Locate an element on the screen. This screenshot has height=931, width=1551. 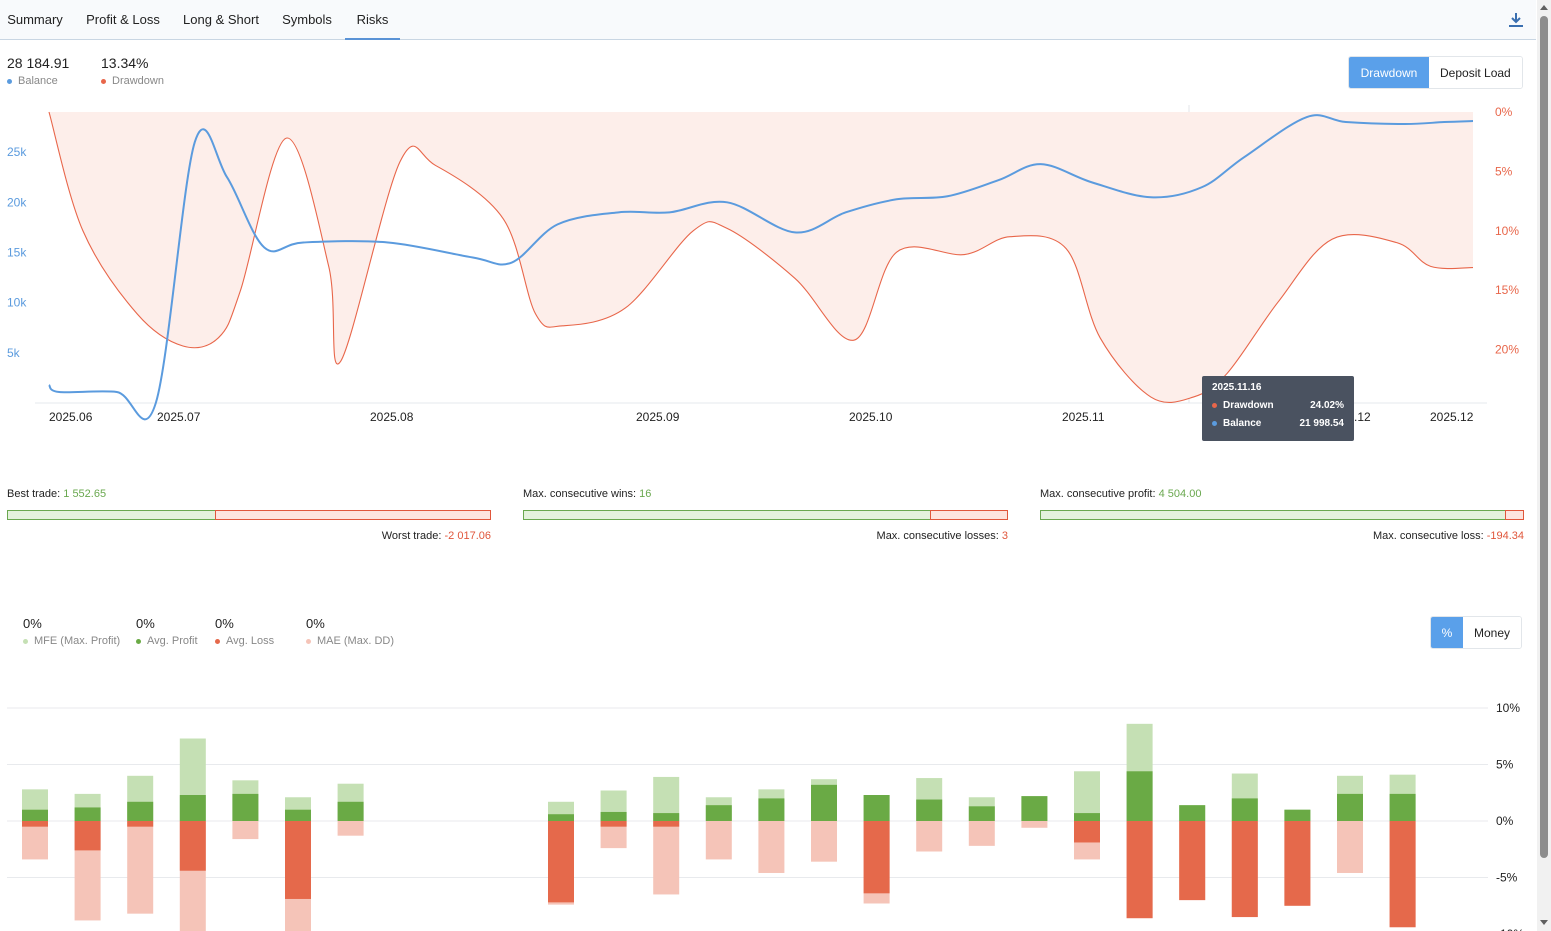
download-icon is located at coordinates (1516, 20).